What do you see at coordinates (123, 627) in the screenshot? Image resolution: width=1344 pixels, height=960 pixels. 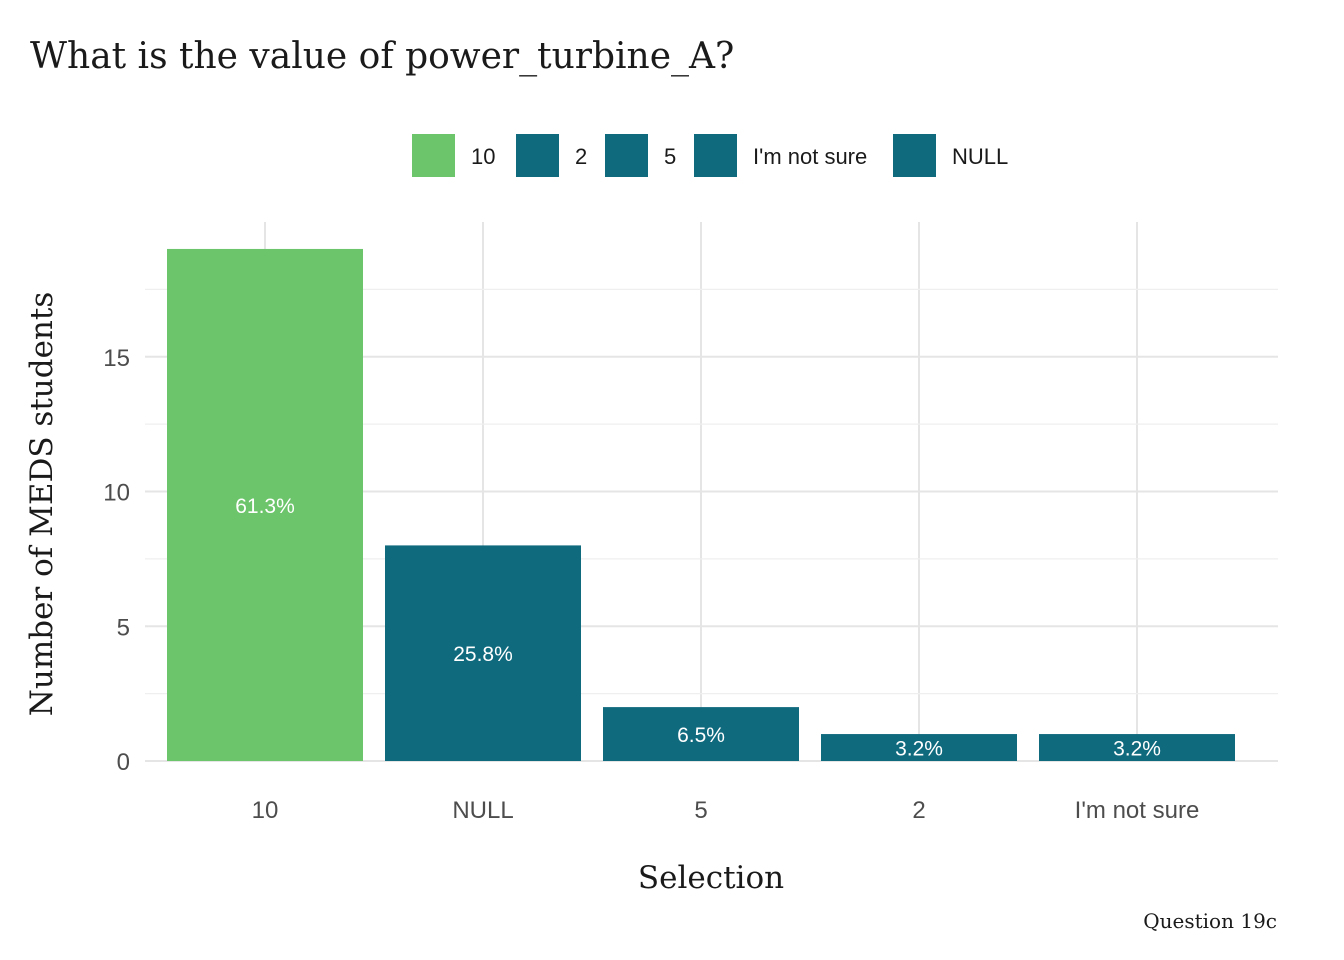 I see `y-tick-label: 5` at bounding box center [123, 627].